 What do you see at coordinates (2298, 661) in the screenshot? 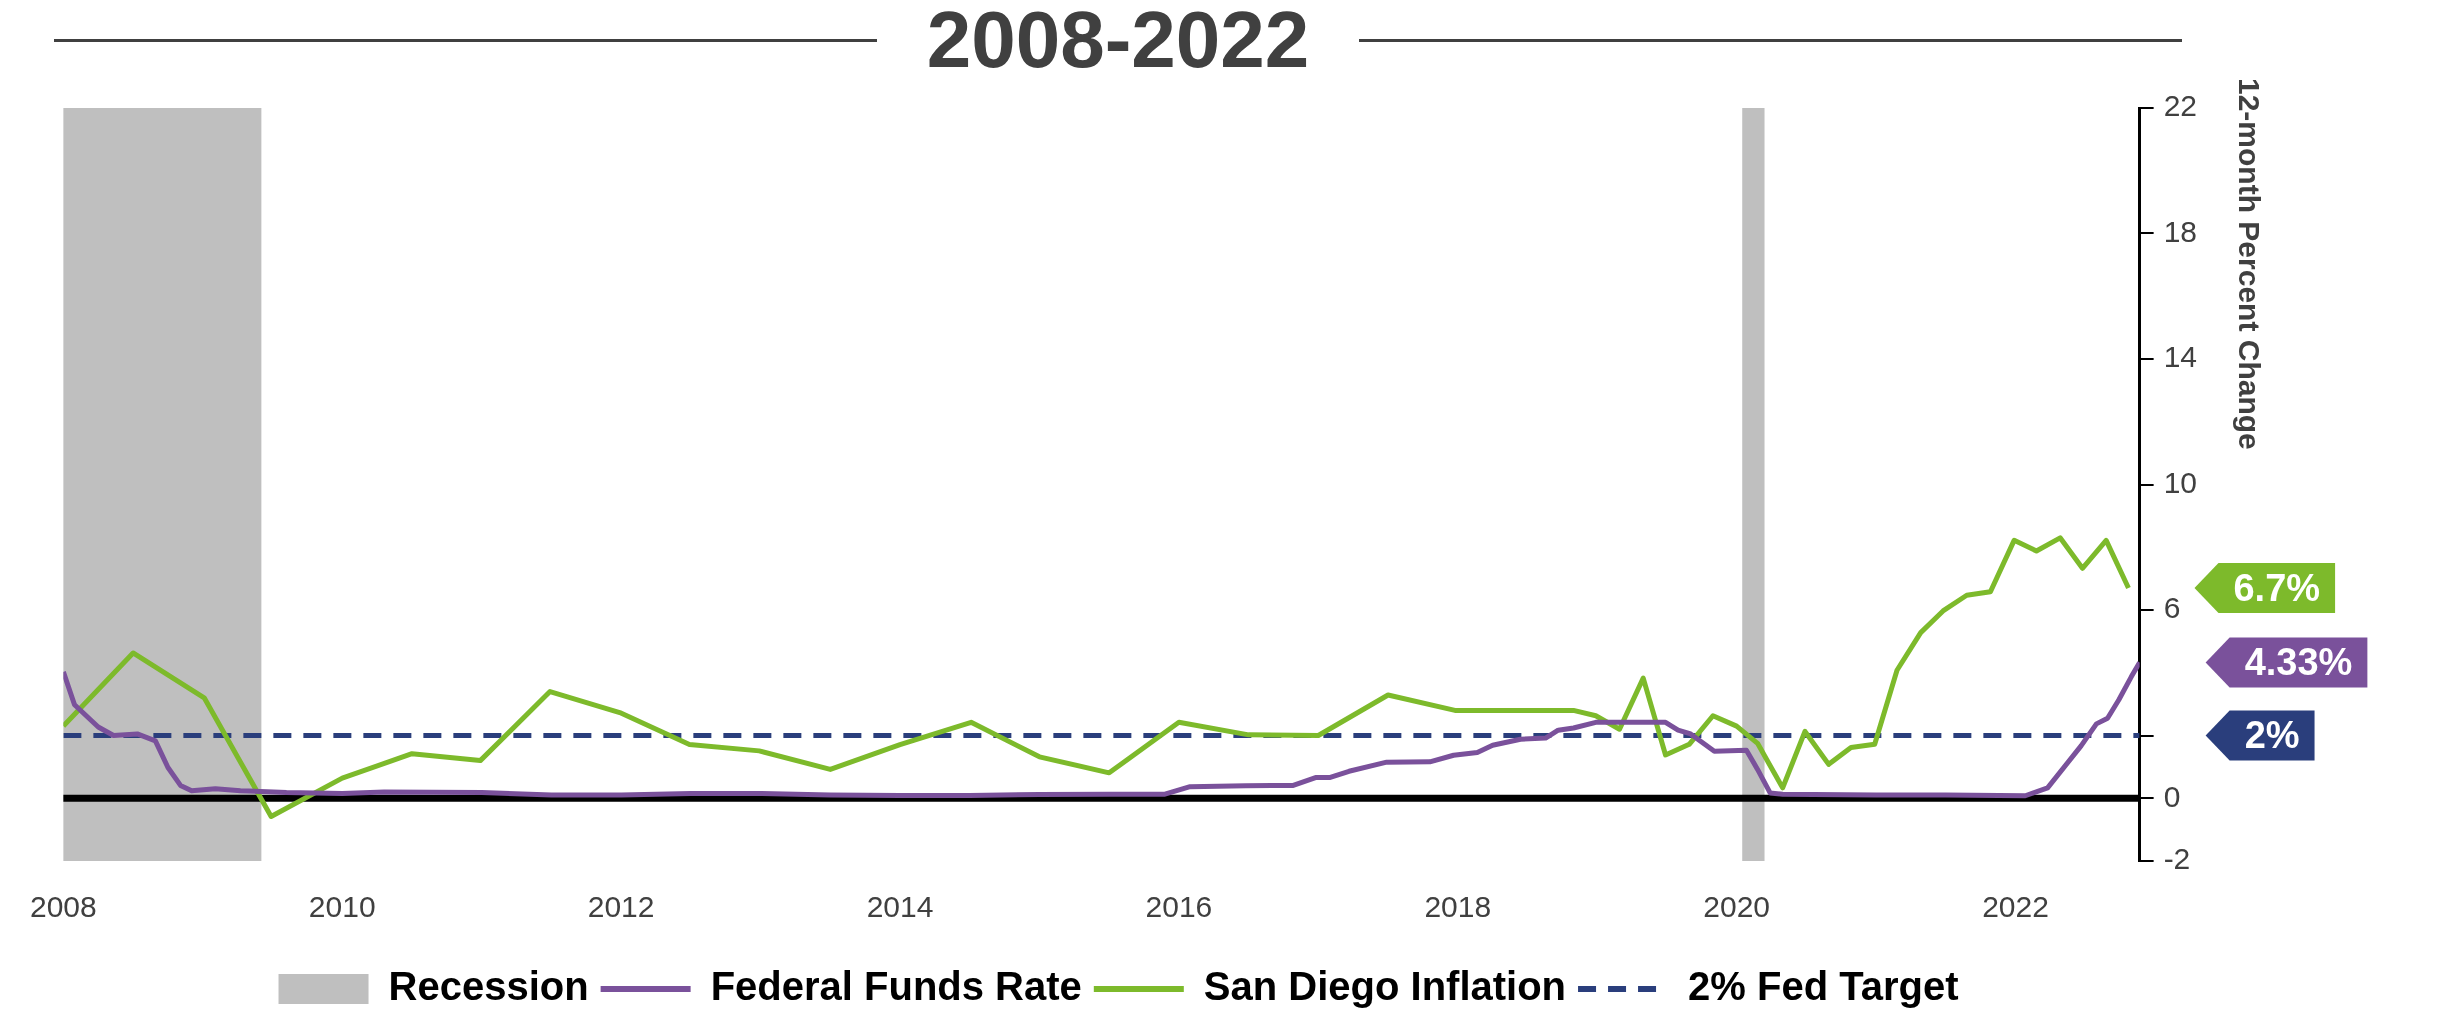
I see `text: 4.33%` at bounding box center [2298, 661].